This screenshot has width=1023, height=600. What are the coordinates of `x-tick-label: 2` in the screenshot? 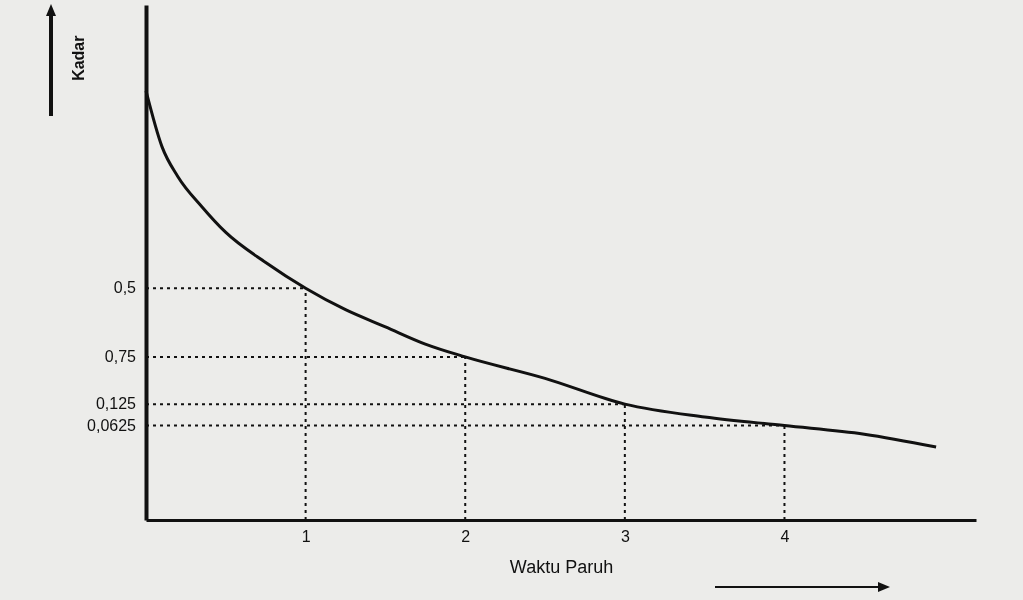 It's located at (466, 536).